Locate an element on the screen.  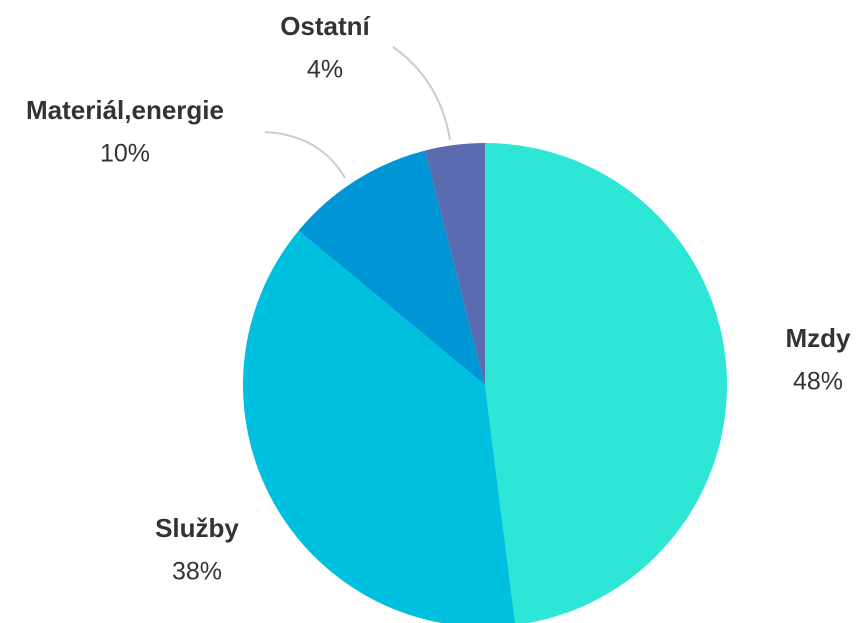
slice-value-label: 10% is located at coordinates (125, 154).